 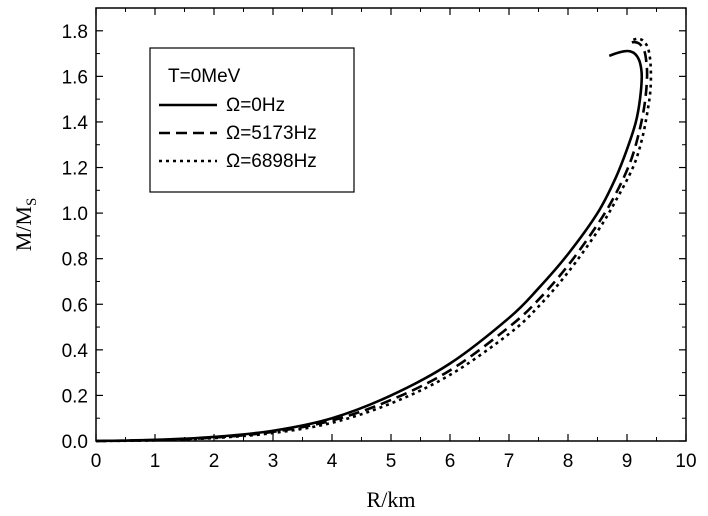 I want to click on y-axis-title: M/MS, so click(x=25, y=225).